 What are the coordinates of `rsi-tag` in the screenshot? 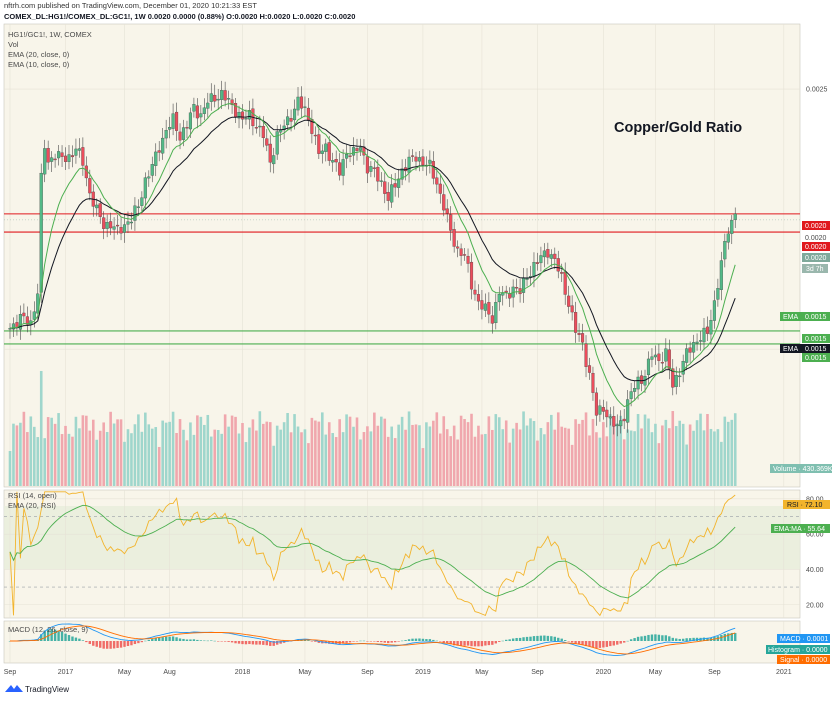 It's located at (806, 504).